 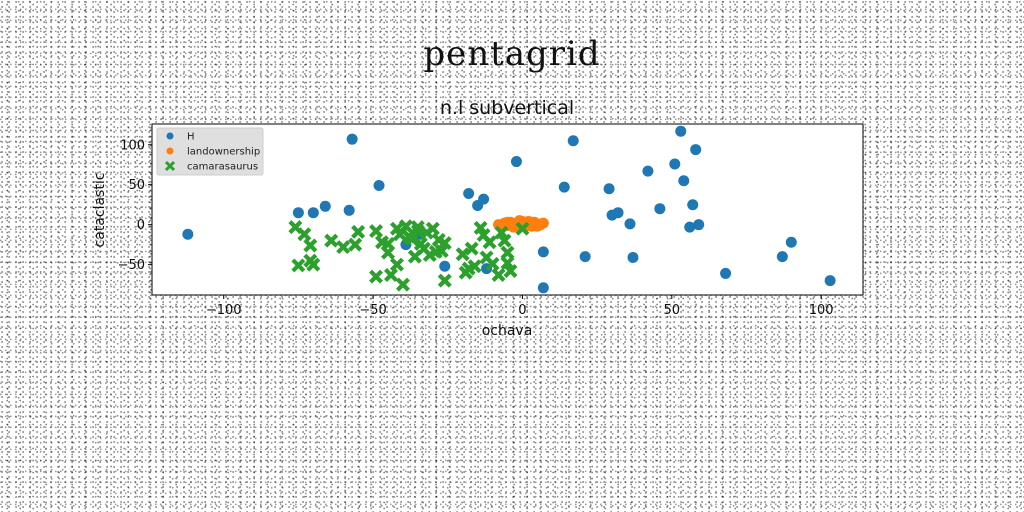 What do you see at coordinates (136, 185) in the screenshot?
I see `y-tick-label: 50` at bounding box center [136, 185].